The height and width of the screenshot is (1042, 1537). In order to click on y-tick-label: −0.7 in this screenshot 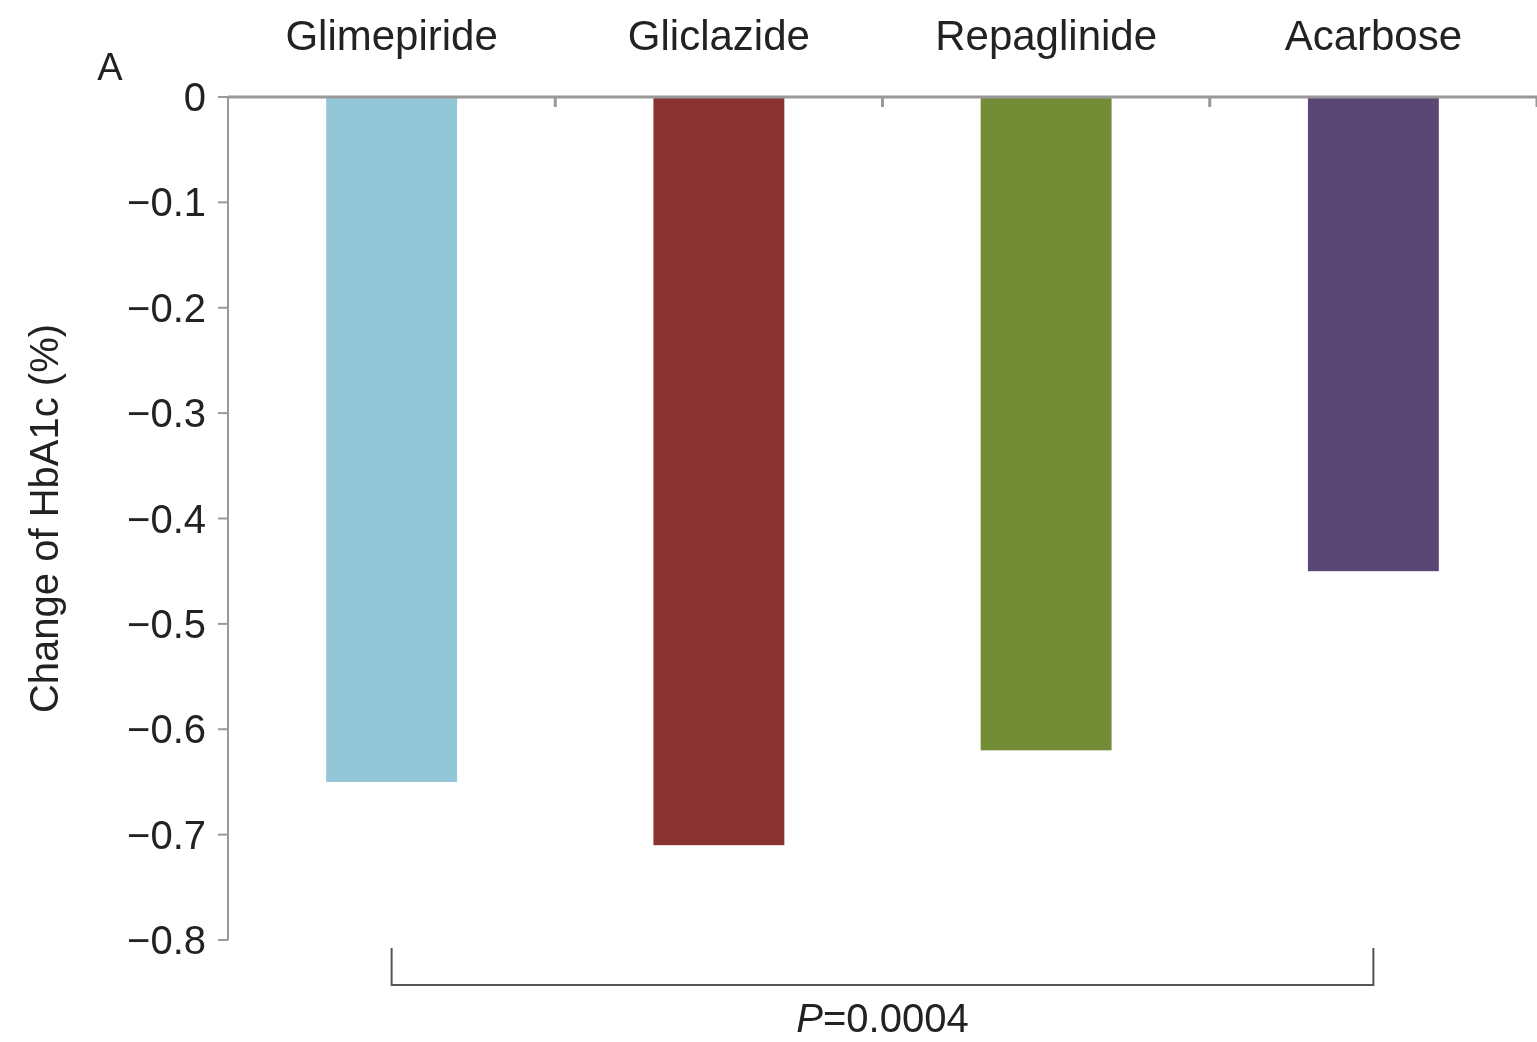, I will do `click(166, 834)`.